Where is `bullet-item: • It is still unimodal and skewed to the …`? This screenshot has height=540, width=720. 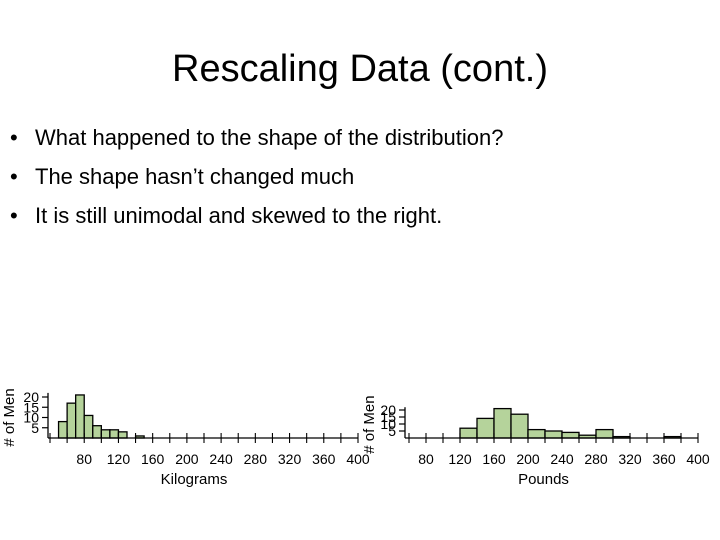 bullet-item: • It is still unimodal and skewed to the … is located at coordinates (360, 215).